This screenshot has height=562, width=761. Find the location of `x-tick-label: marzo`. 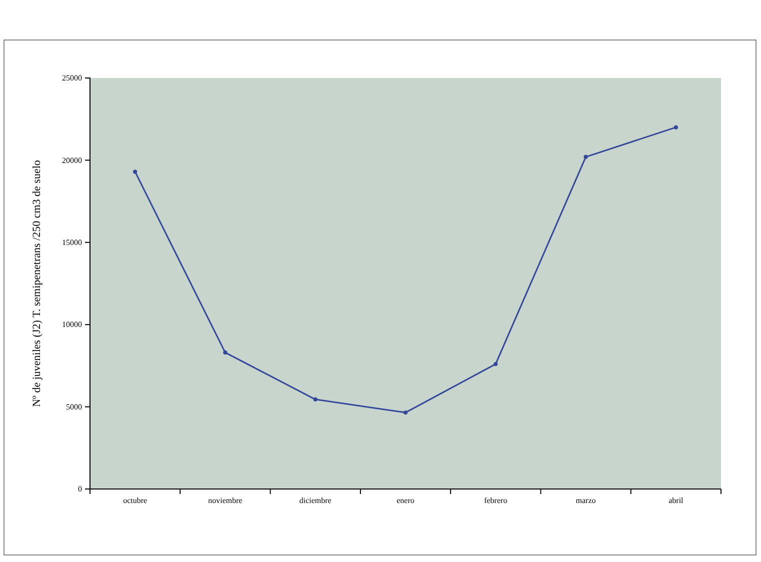

x-tick-label: marzo is located at coordinates (586, 501).